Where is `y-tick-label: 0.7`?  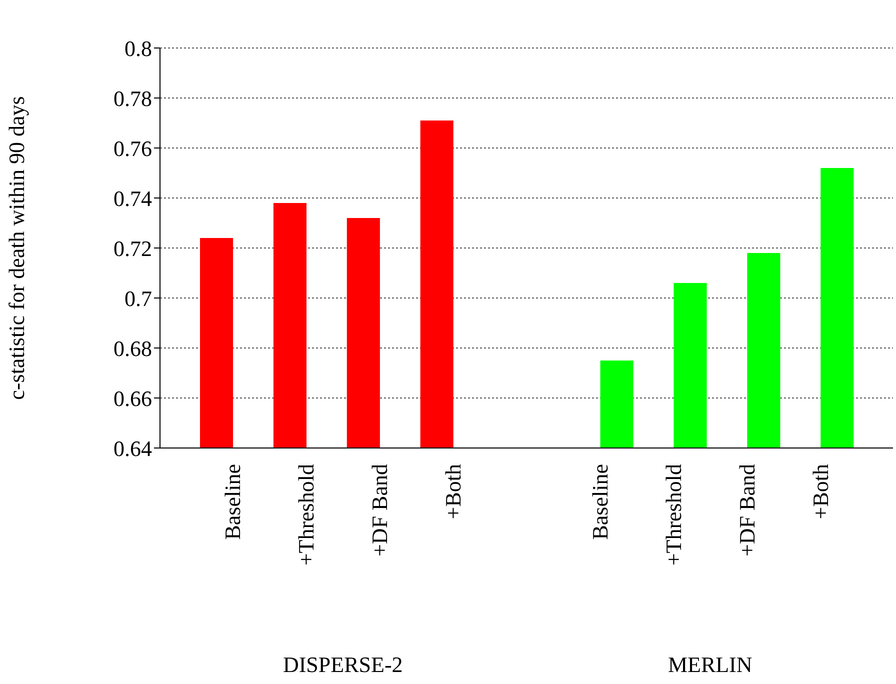
y-tick-label: 0.7 is located at coordinates (138, 298).